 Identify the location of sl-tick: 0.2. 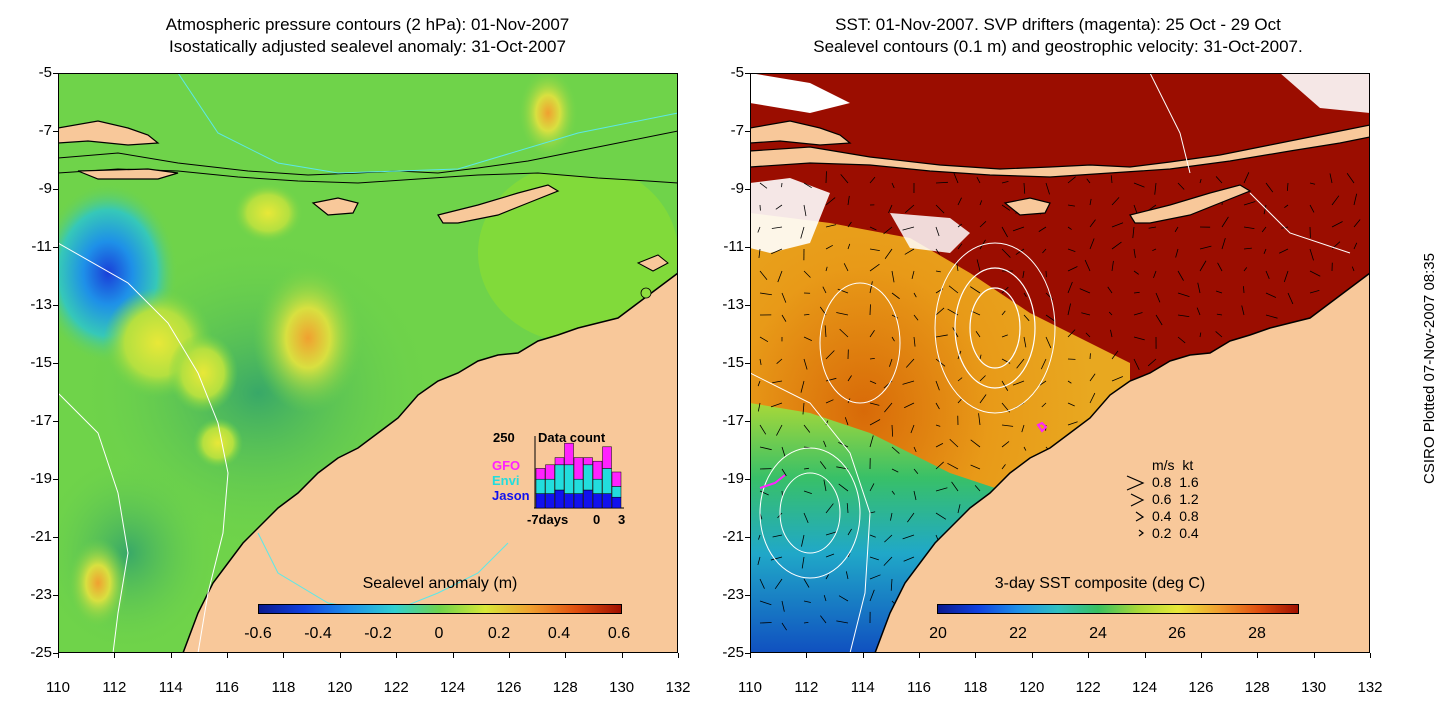
(499, 633).